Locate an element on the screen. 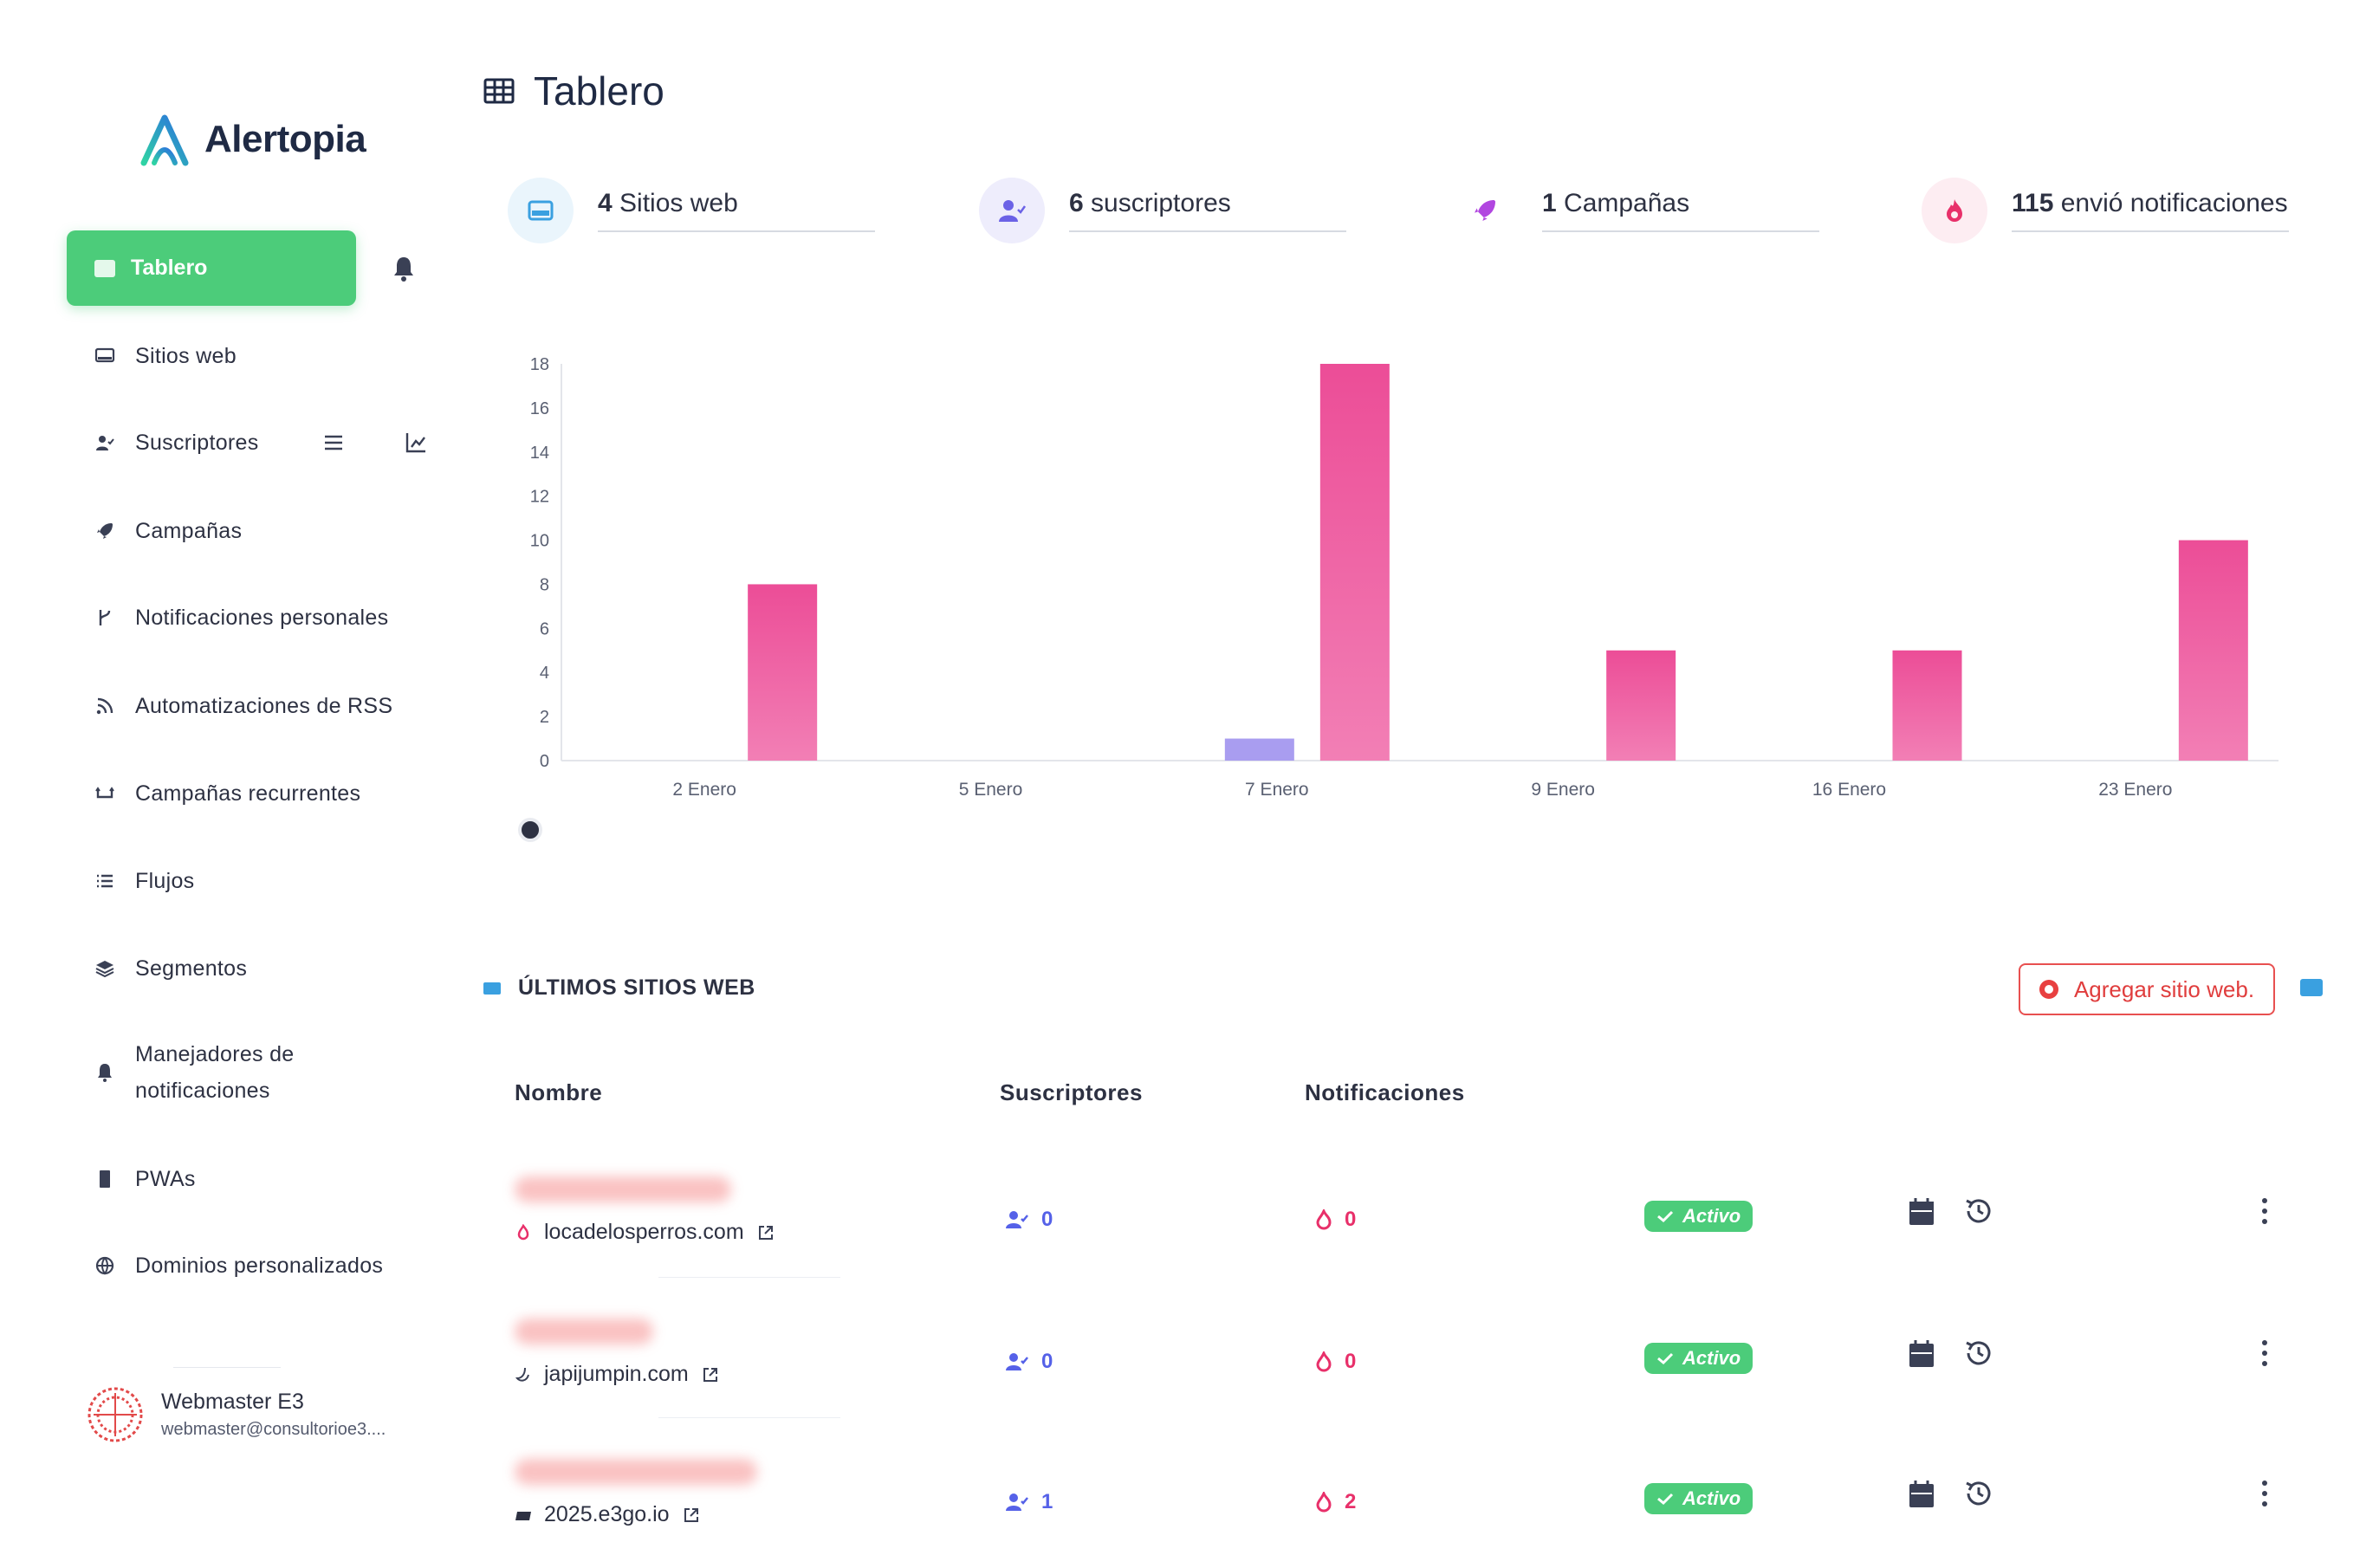 The height and width of the screenshot is (1568, 2379). bell-icon is located at coordinates (404, 268).